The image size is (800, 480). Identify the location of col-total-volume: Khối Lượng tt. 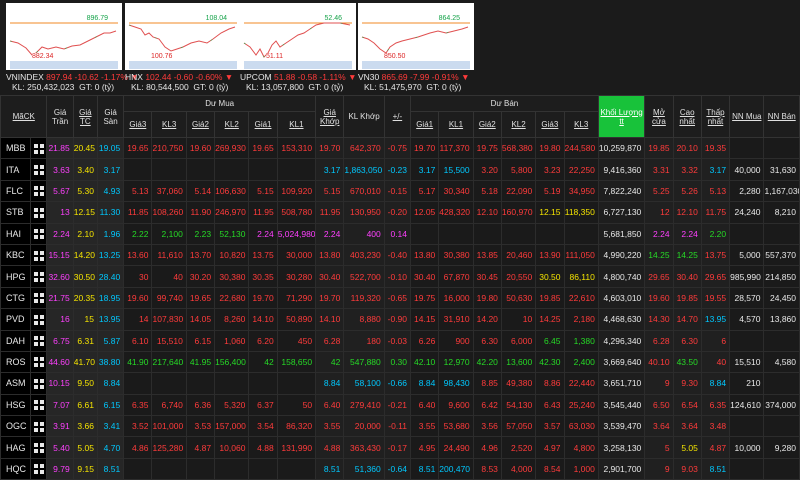
(621, 116).